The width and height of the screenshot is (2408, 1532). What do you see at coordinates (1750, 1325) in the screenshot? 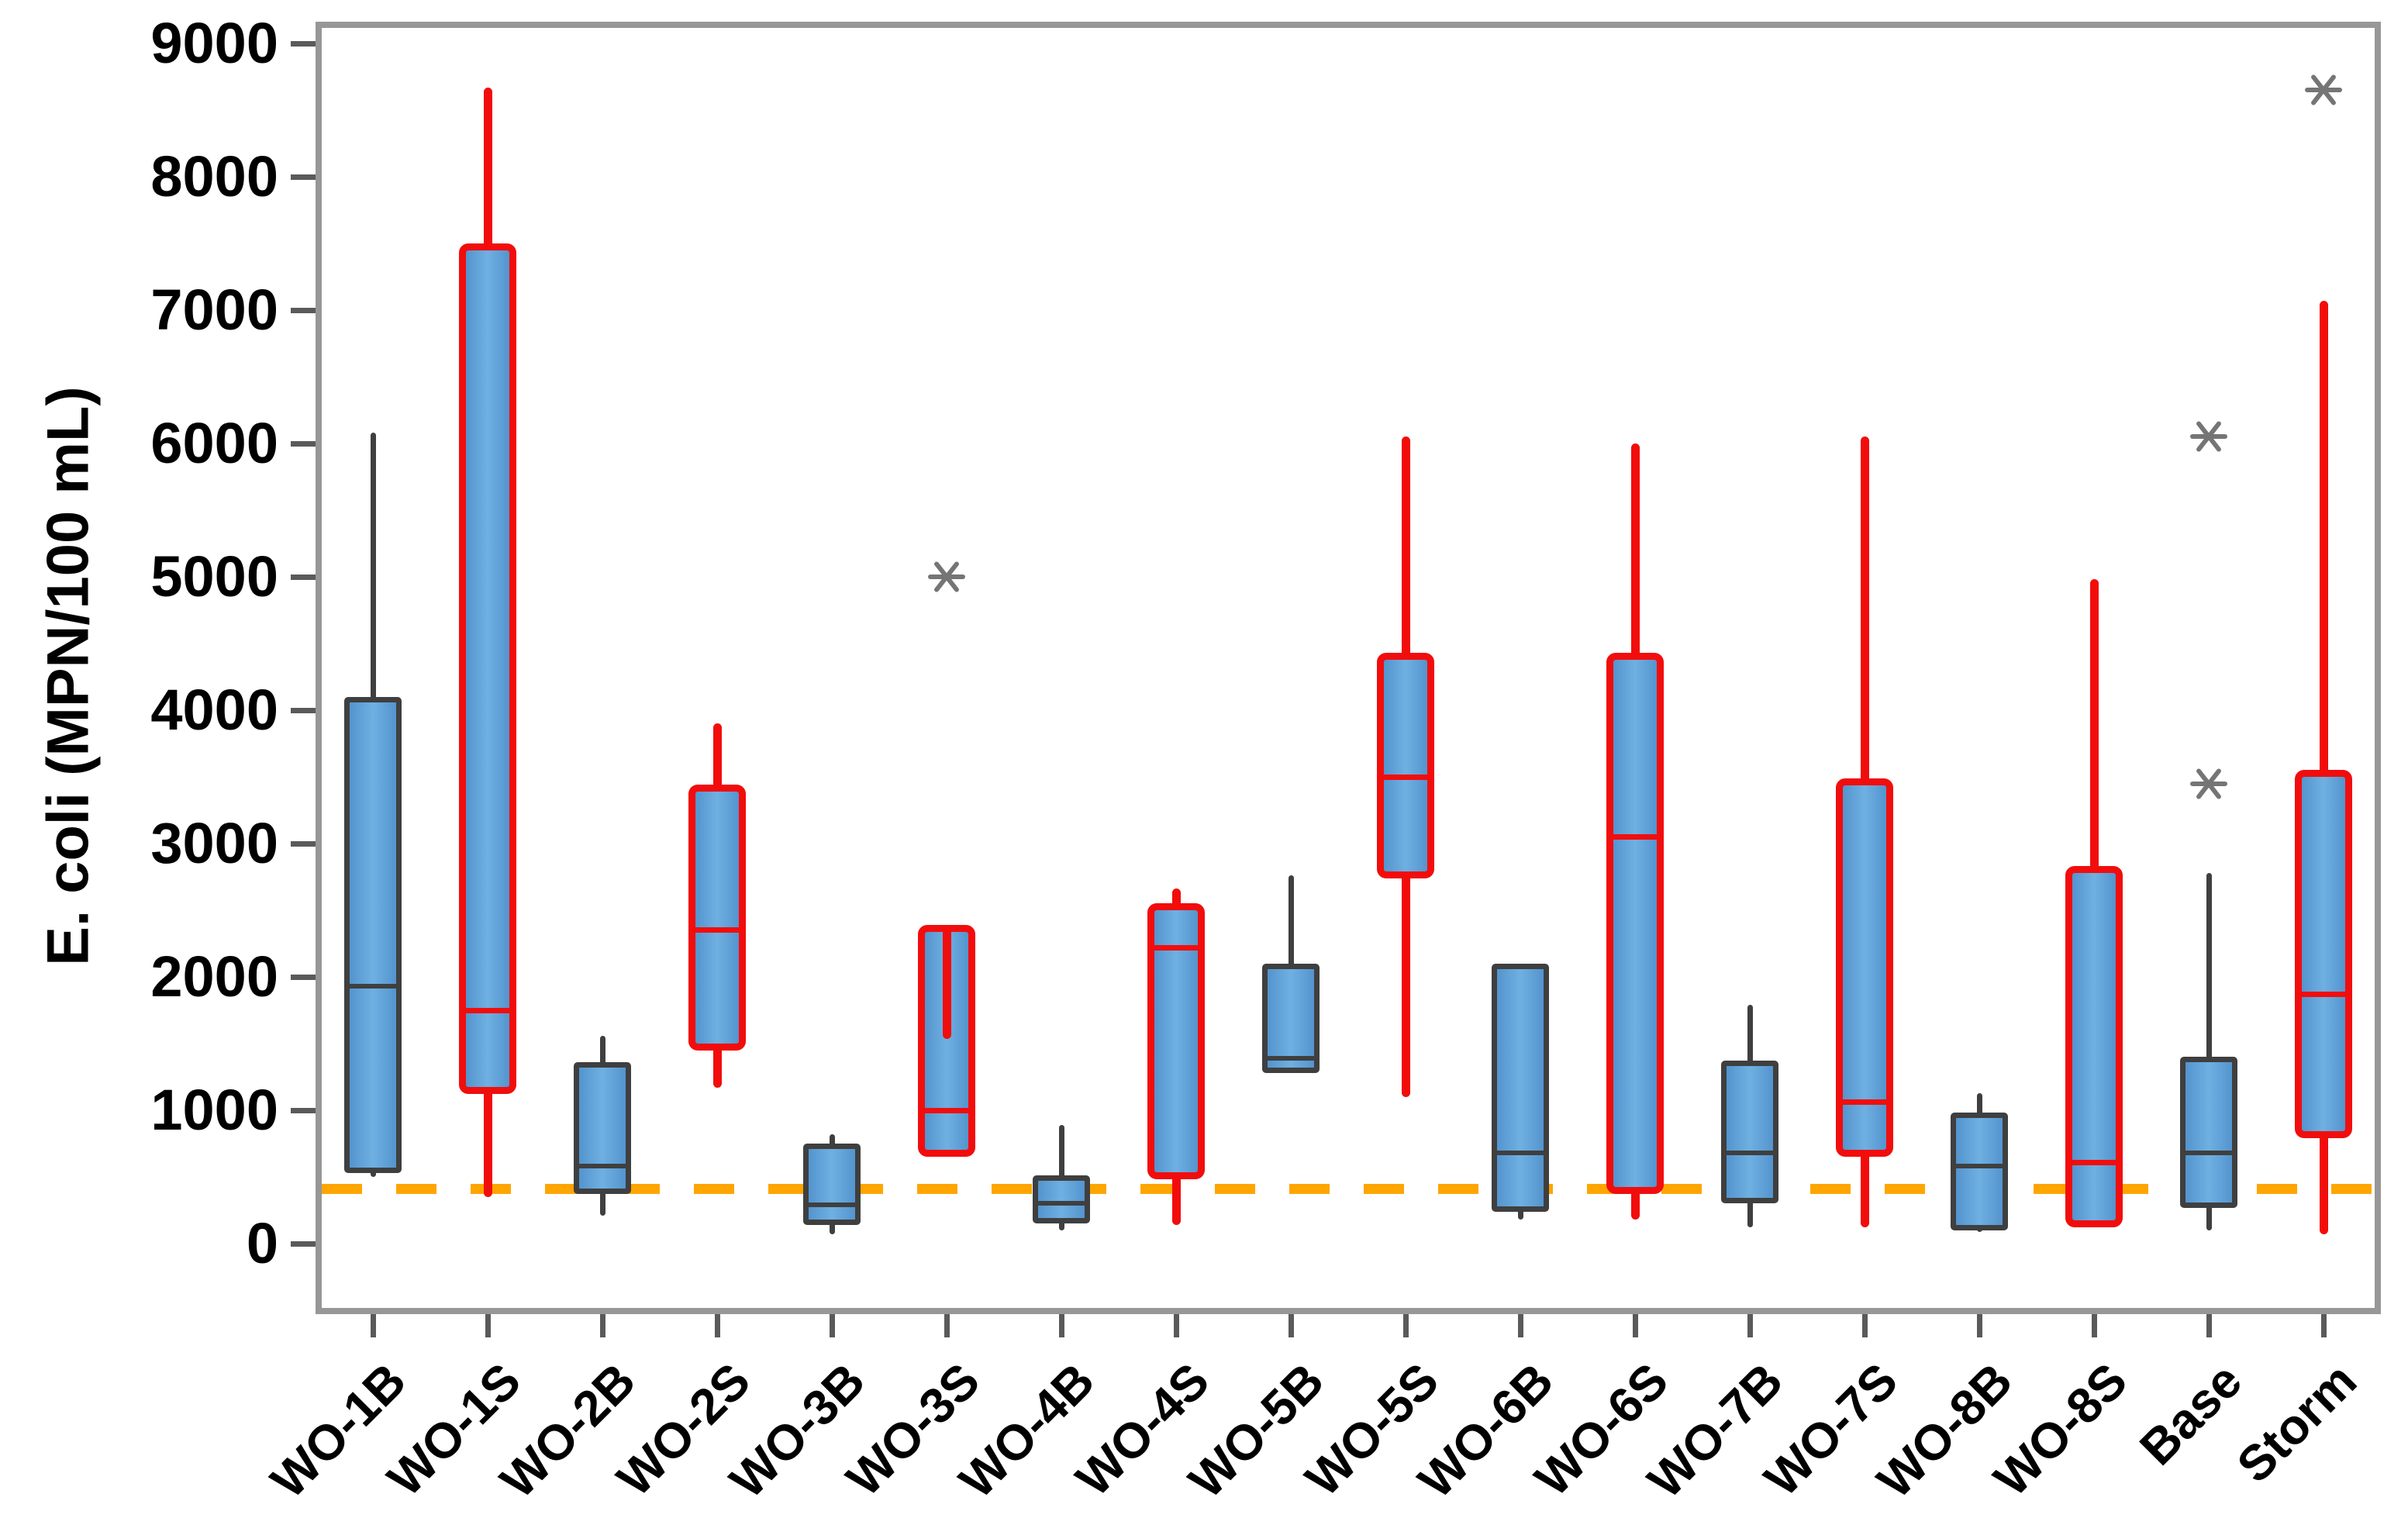
I see `x-tick-WO-7B` at bounding box center [1750, 1325].